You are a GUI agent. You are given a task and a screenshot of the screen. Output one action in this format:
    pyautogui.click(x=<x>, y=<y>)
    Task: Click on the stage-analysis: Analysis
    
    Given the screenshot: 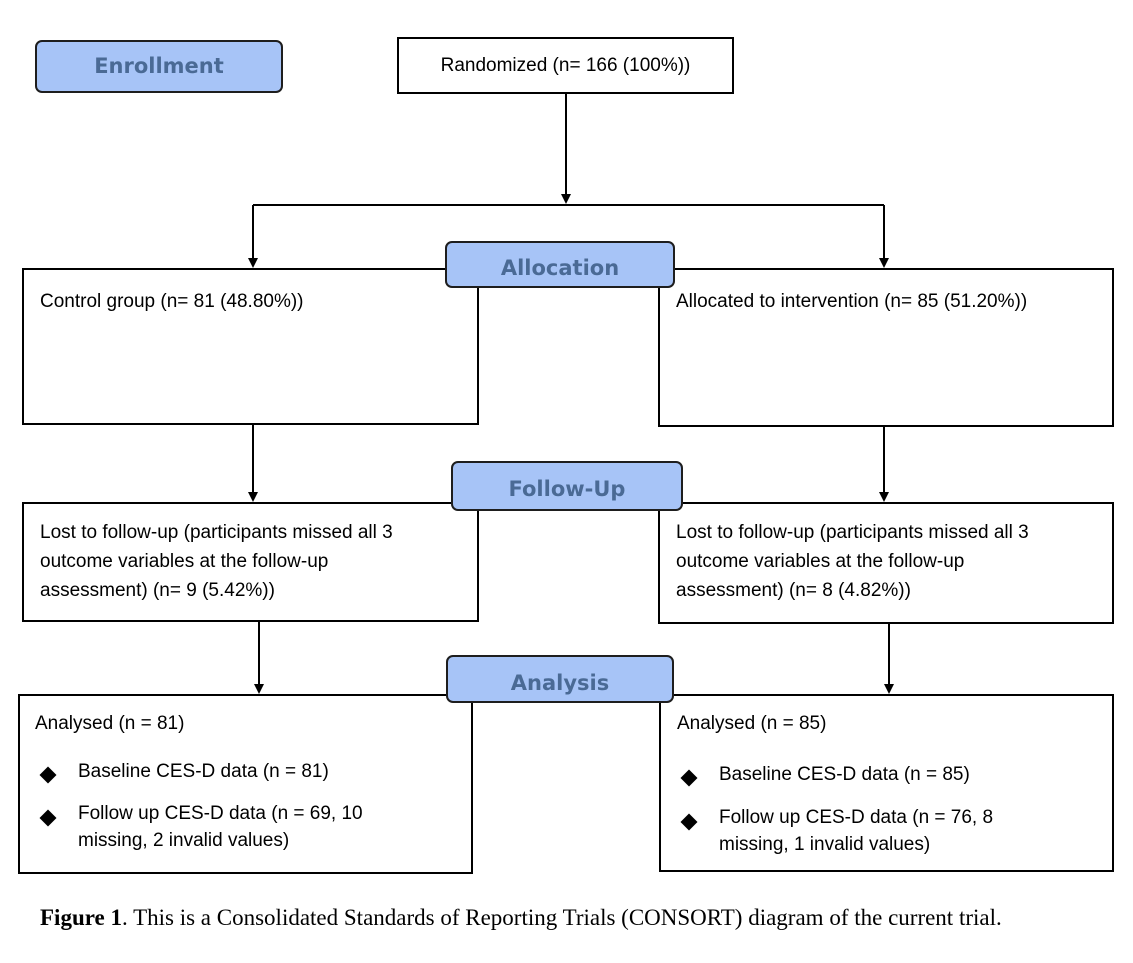 What is the action you would take?
    pyautogui.click(x=560, y=679)
    